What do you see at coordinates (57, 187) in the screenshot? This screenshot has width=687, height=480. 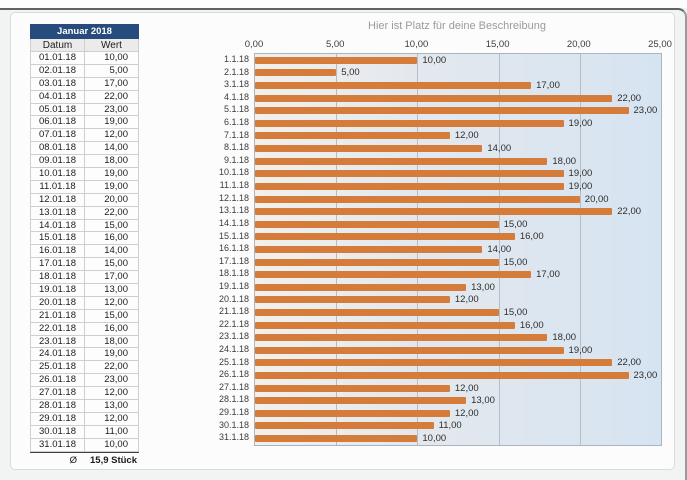 I see `date-cell: 11.01.18` at bounding box center [57, 187].